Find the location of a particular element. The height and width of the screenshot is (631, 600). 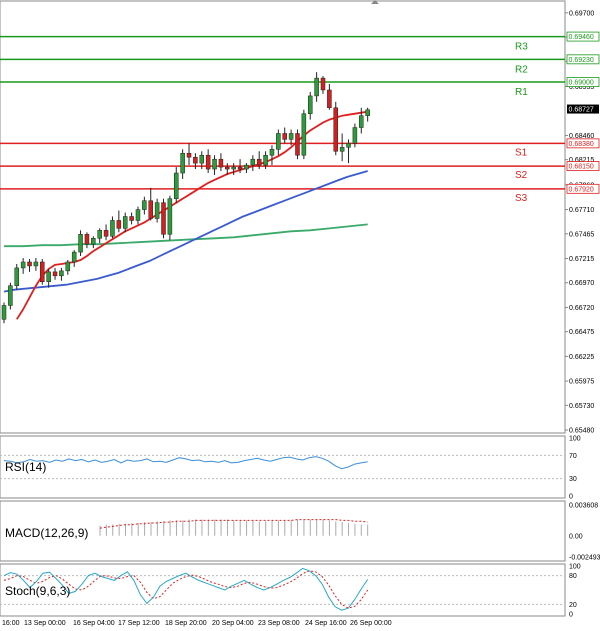

x-tick-label: 26 Sep 00:00 is located at coordinates (371, 623).